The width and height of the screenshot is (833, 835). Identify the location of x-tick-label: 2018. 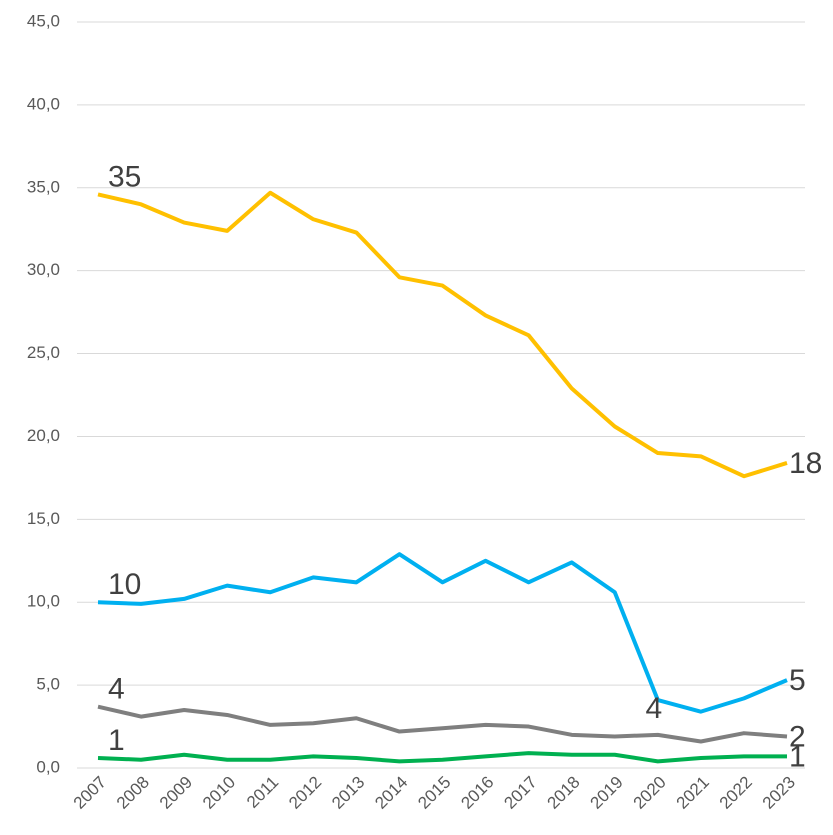
(564, 793).